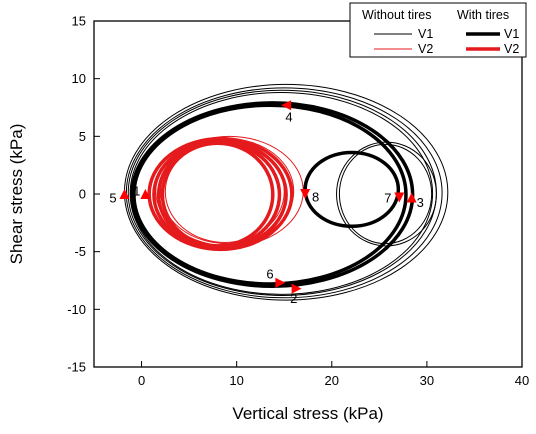 This screenshot has height=434, width=536. What do you see at coordinates (332, 380) in the screenshot?
I see `x-tick-label: 20` at bounding box center [332, 380].